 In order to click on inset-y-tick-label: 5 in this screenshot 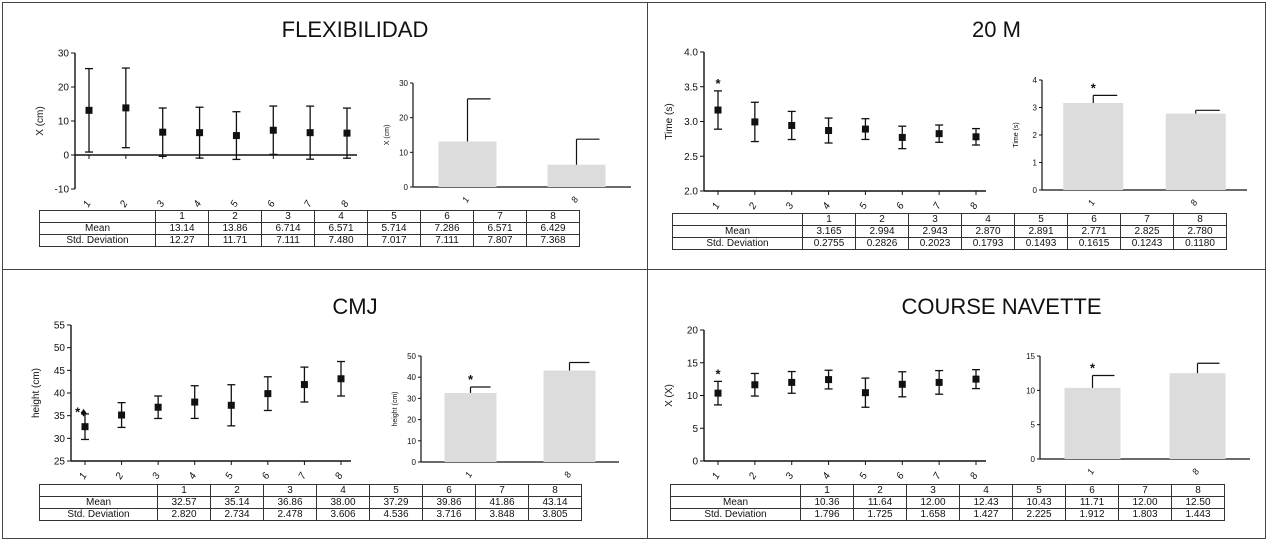, I will do `click(1033, 425)`.